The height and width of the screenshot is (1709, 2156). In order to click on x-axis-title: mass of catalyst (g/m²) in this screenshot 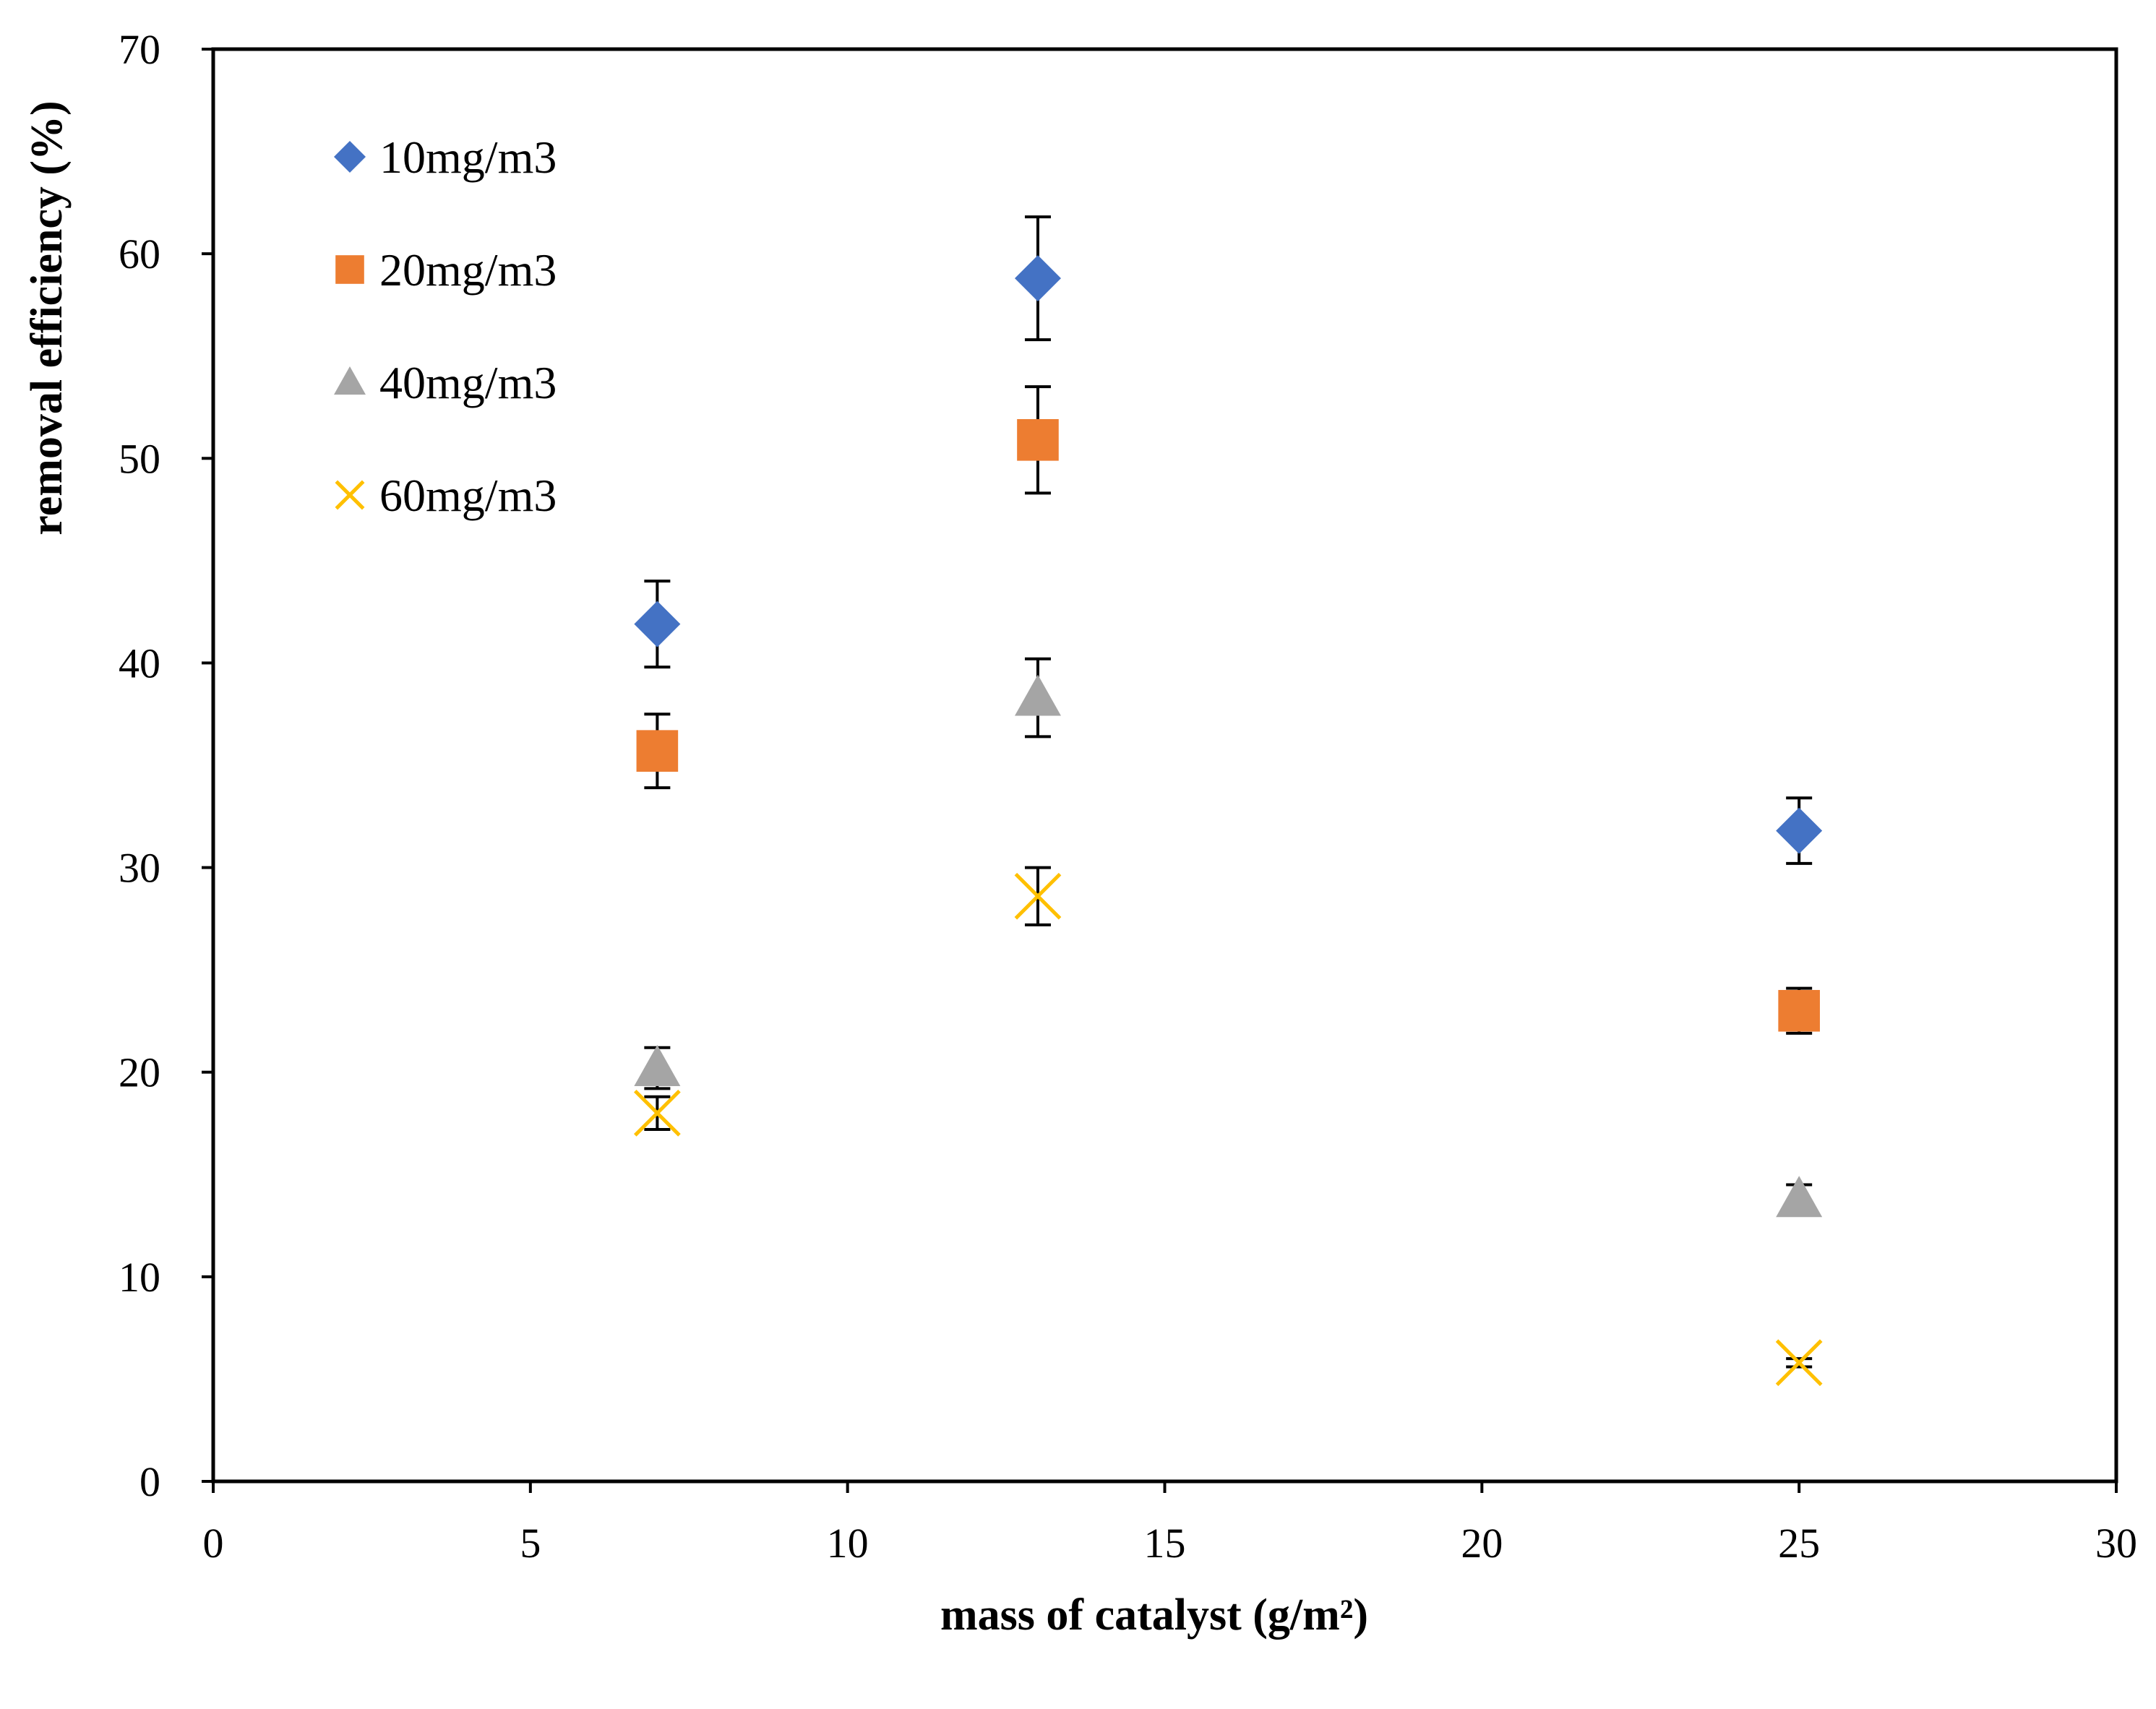, I will do `click(1154, 1615)`.